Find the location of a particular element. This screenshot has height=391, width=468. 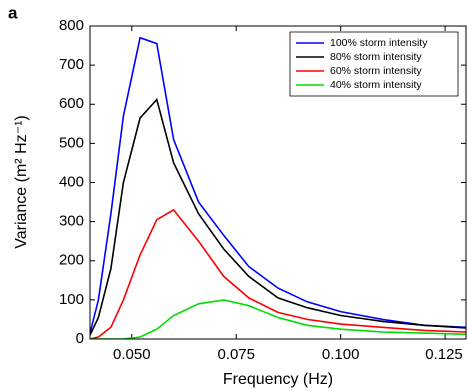

y-tick-label: 400 is located at coordinates (71, 181).